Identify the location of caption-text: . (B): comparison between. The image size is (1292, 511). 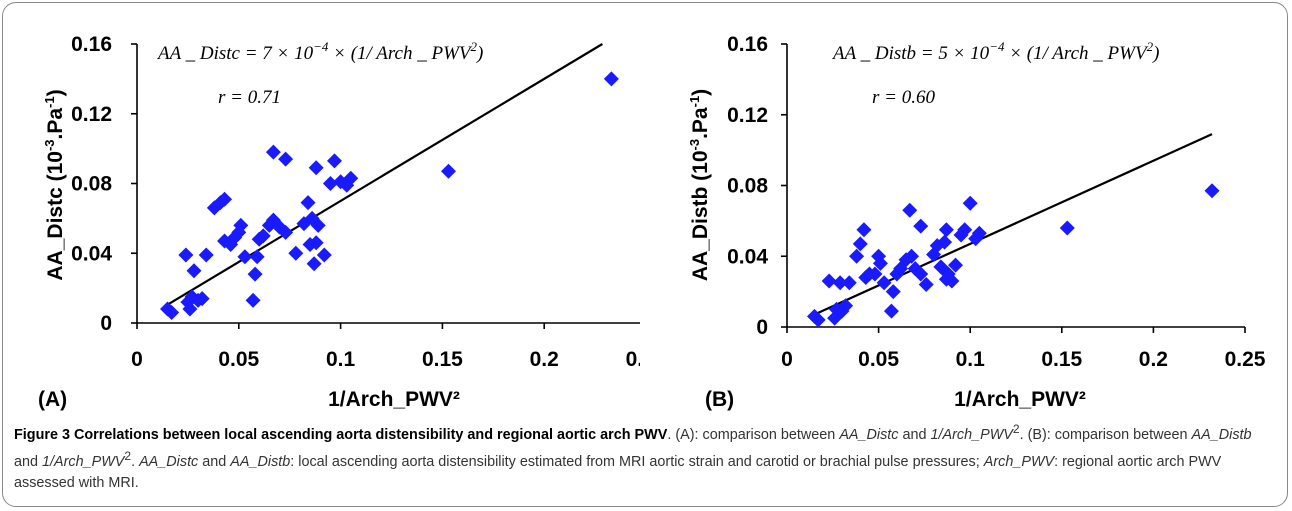
(1105, 434).